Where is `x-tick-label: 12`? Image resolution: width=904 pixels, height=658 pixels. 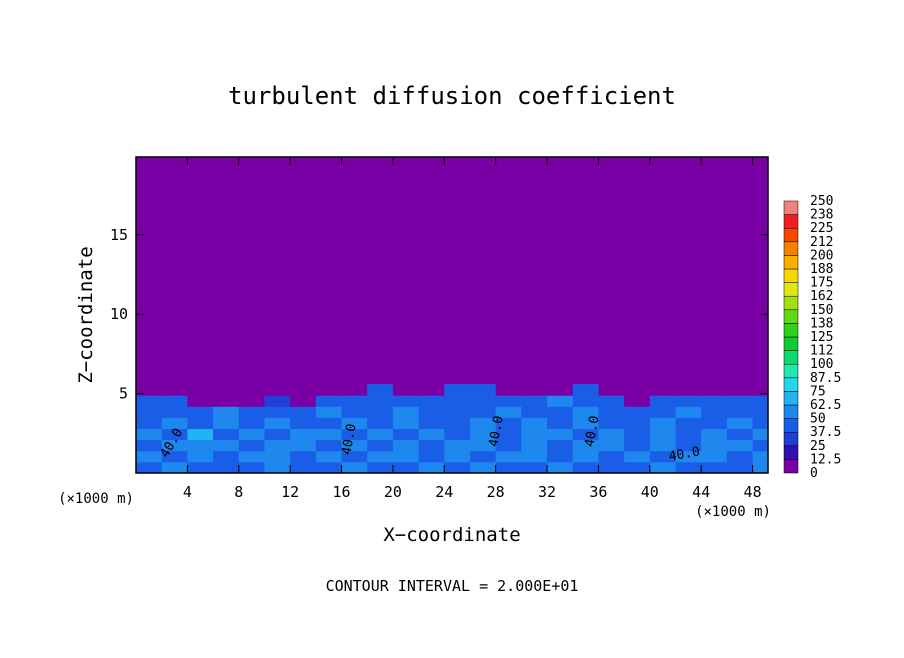
x-tick-label: 12 is located at coordinates (290, 492).